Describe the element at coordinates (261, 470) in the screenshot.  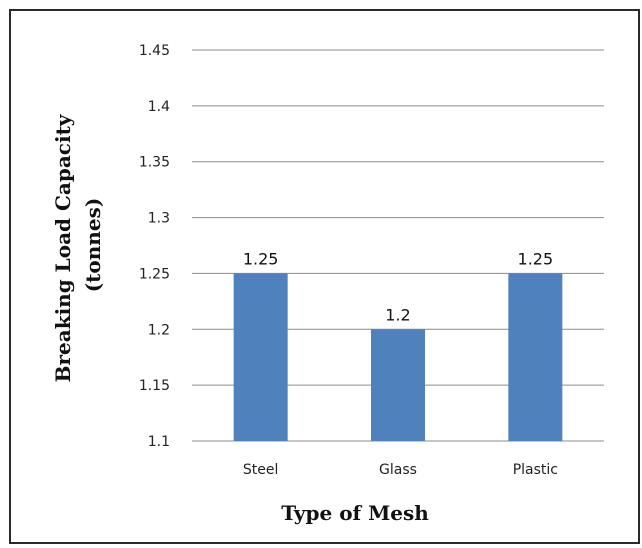
I see `x-category-label: Steel` at that location.